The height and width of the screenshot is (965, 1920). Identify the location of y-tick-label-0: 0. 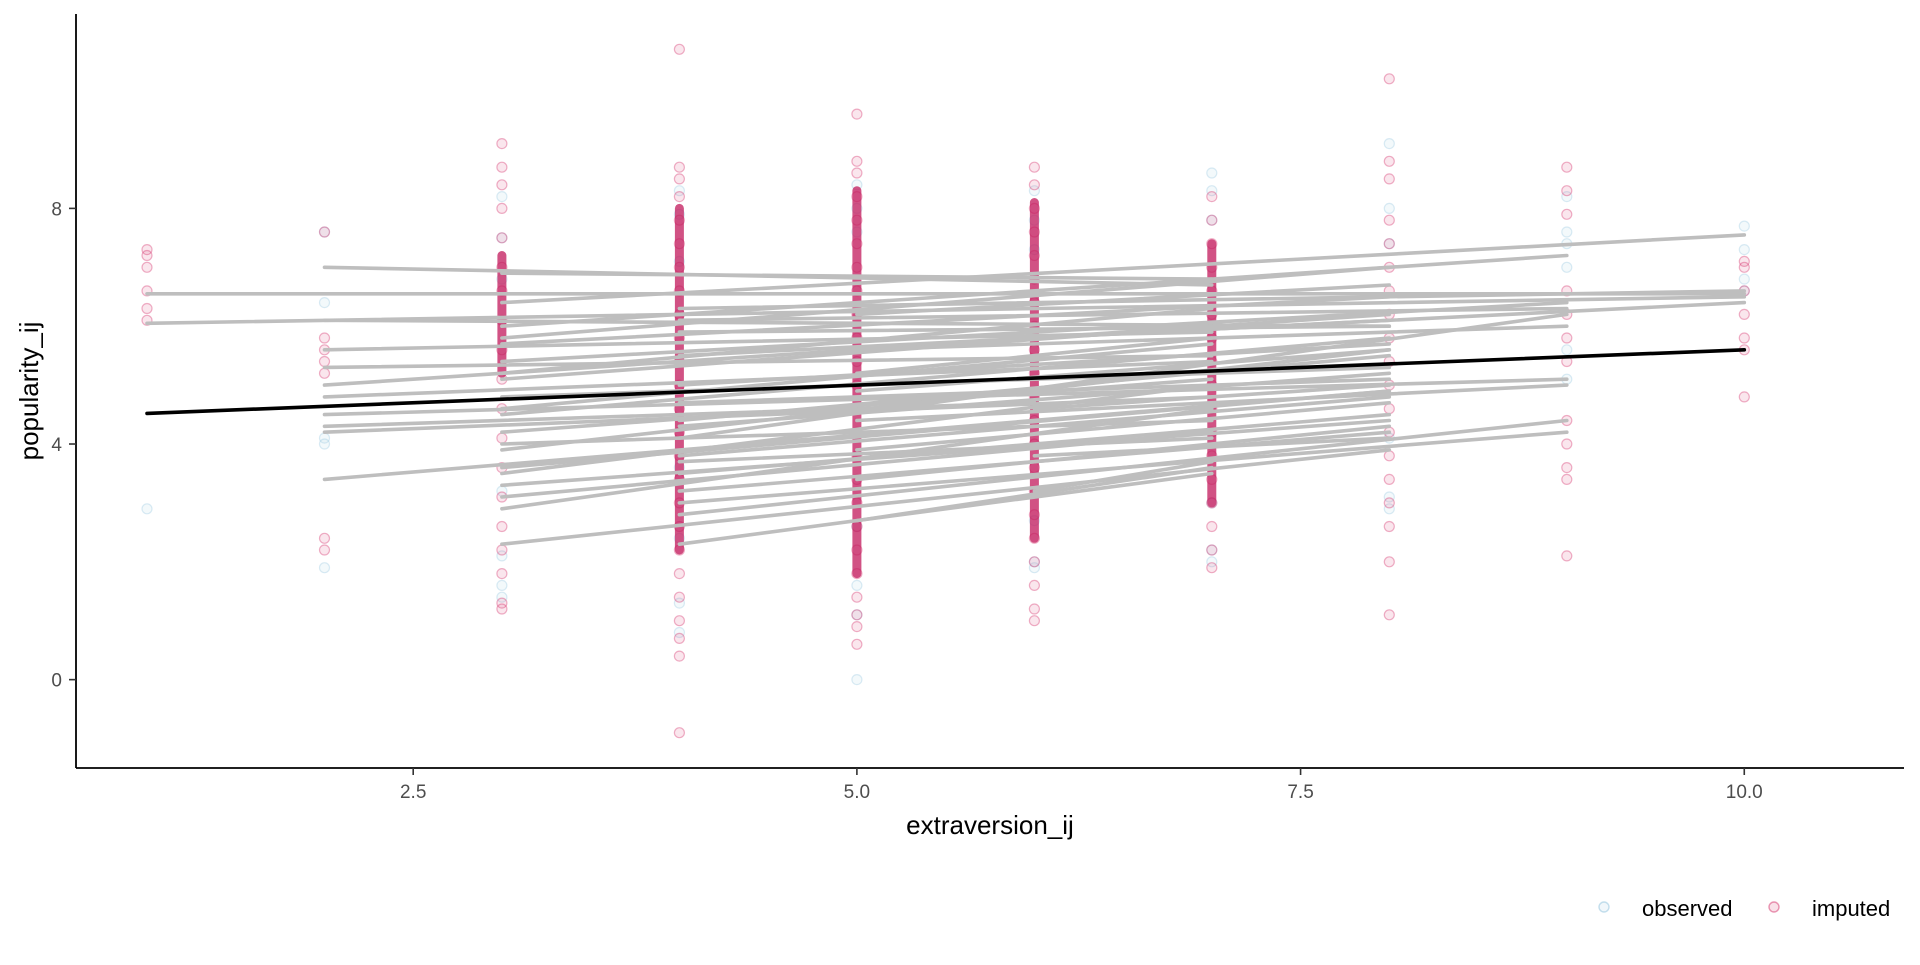
(56, 681).